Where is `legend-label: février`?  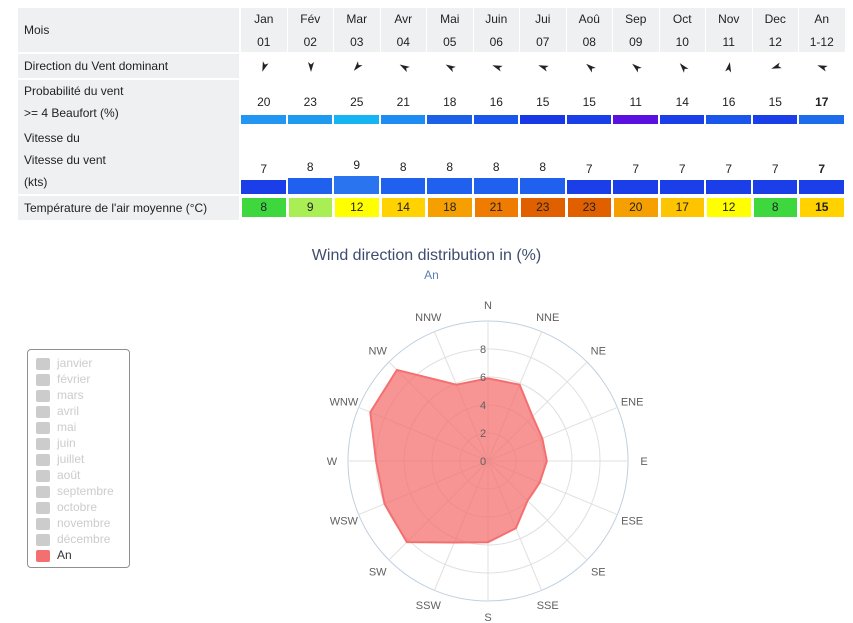 legend-label: février is located at coordinates (74, 379).